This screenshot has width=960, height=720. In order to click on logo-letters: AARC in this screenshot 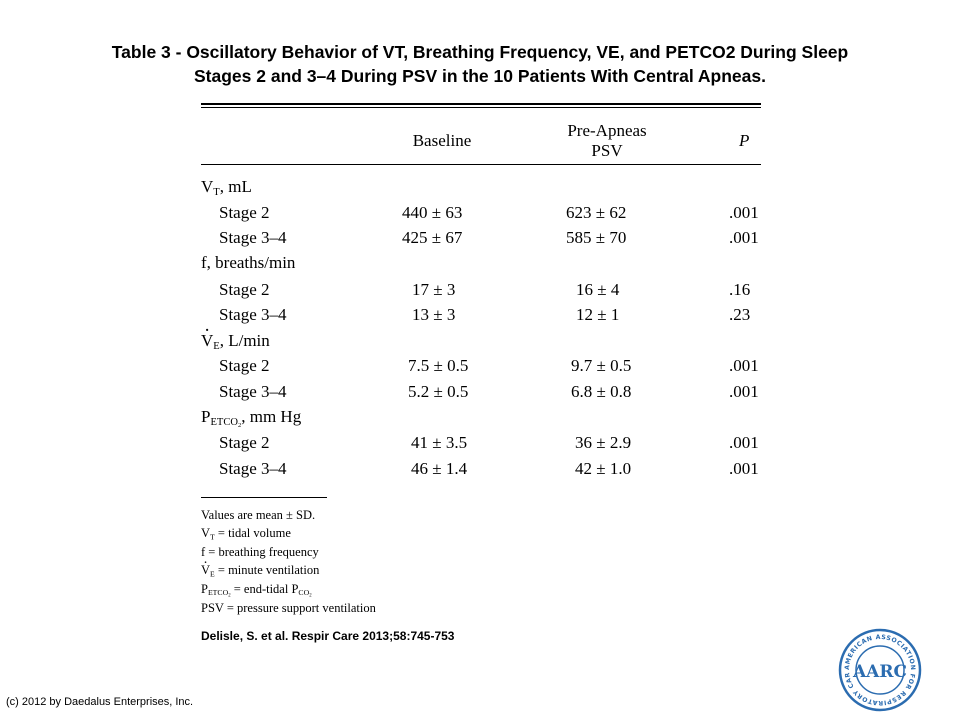, I will do `click(879, 672)`.